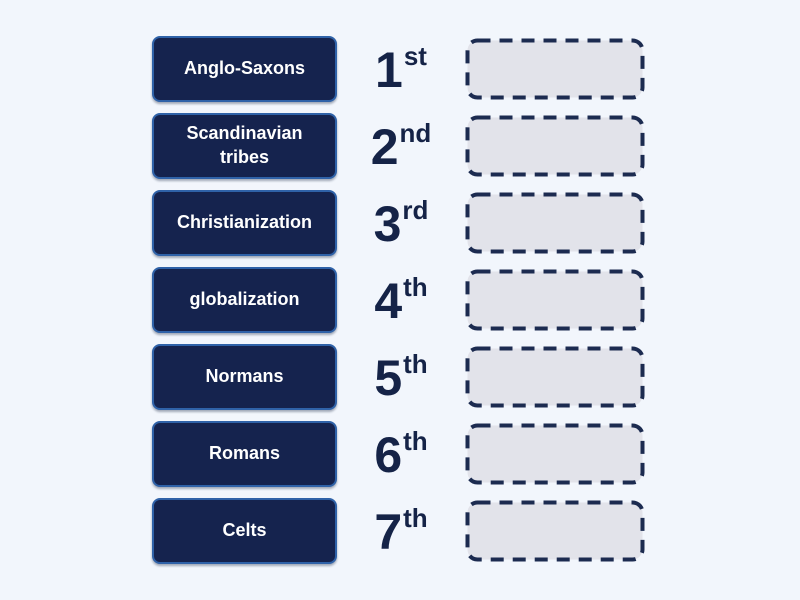 Image resolution: width=800 pixels, height=600 pixels. I want to click on keyword-button: Anglo-Saxons, so click(244, 68).